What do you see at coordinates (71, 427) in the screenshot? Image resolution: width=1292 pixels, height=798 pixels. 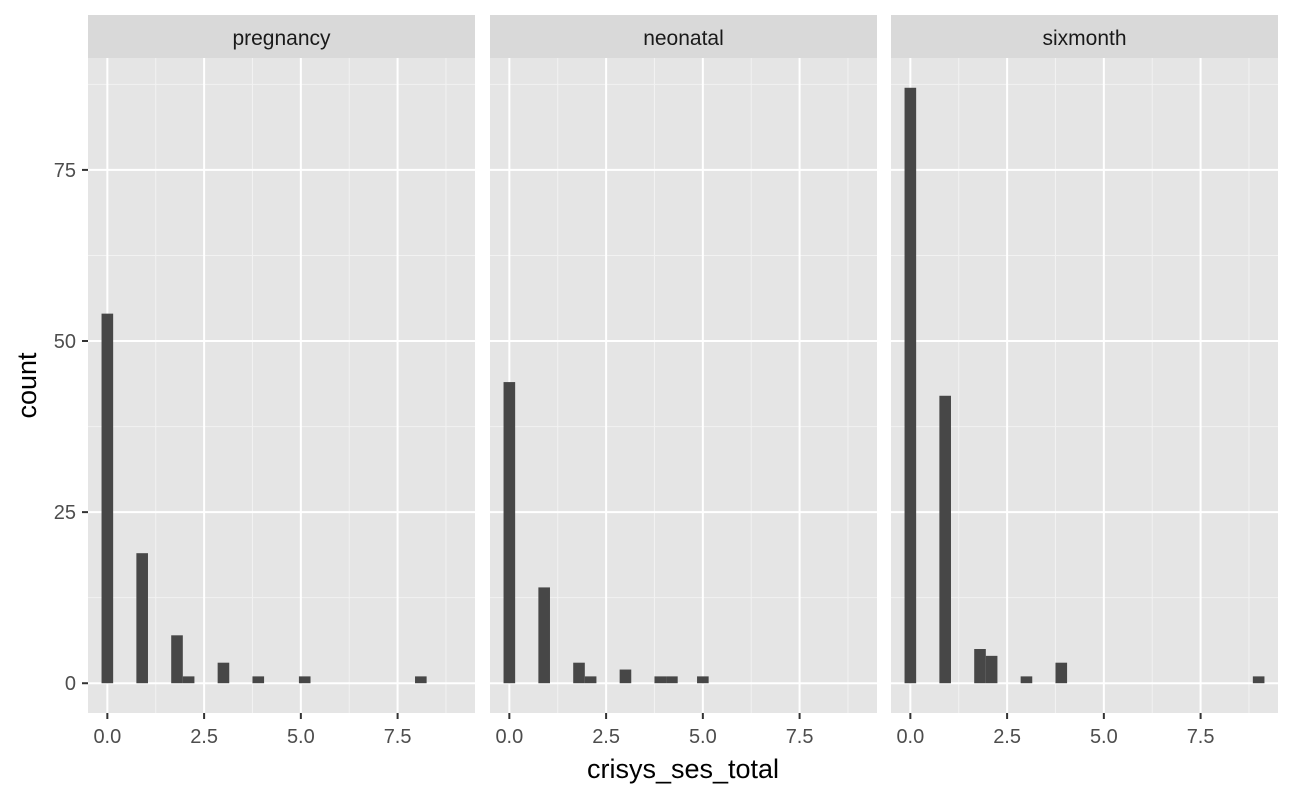 I see `y-axis: 0 25 50 75` at bounding box center [71, 427].